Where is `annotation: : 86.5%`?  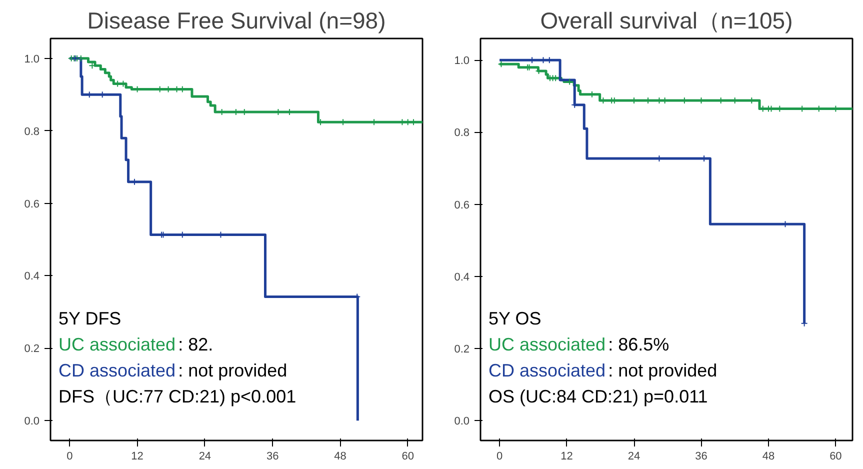
annotation: : 86.5% is located at coordinates (639, 344).